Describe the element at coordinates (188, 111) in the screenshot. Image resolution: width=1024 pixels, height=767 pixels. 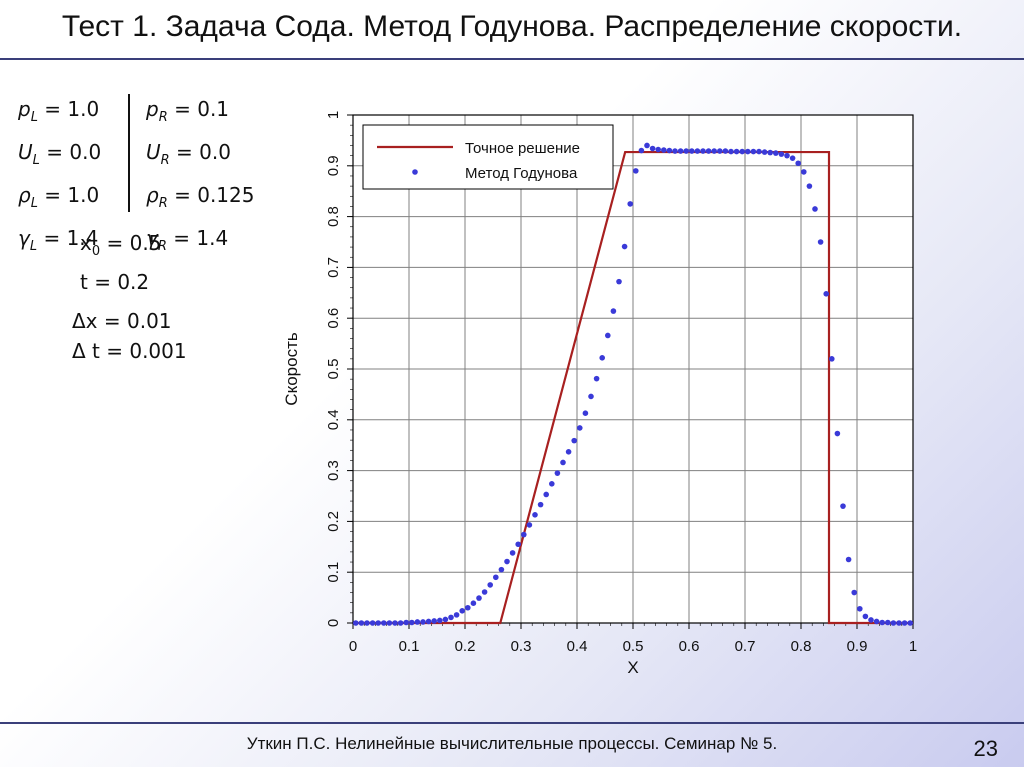
I see `param-right-0: pR = 0.1` at that location.